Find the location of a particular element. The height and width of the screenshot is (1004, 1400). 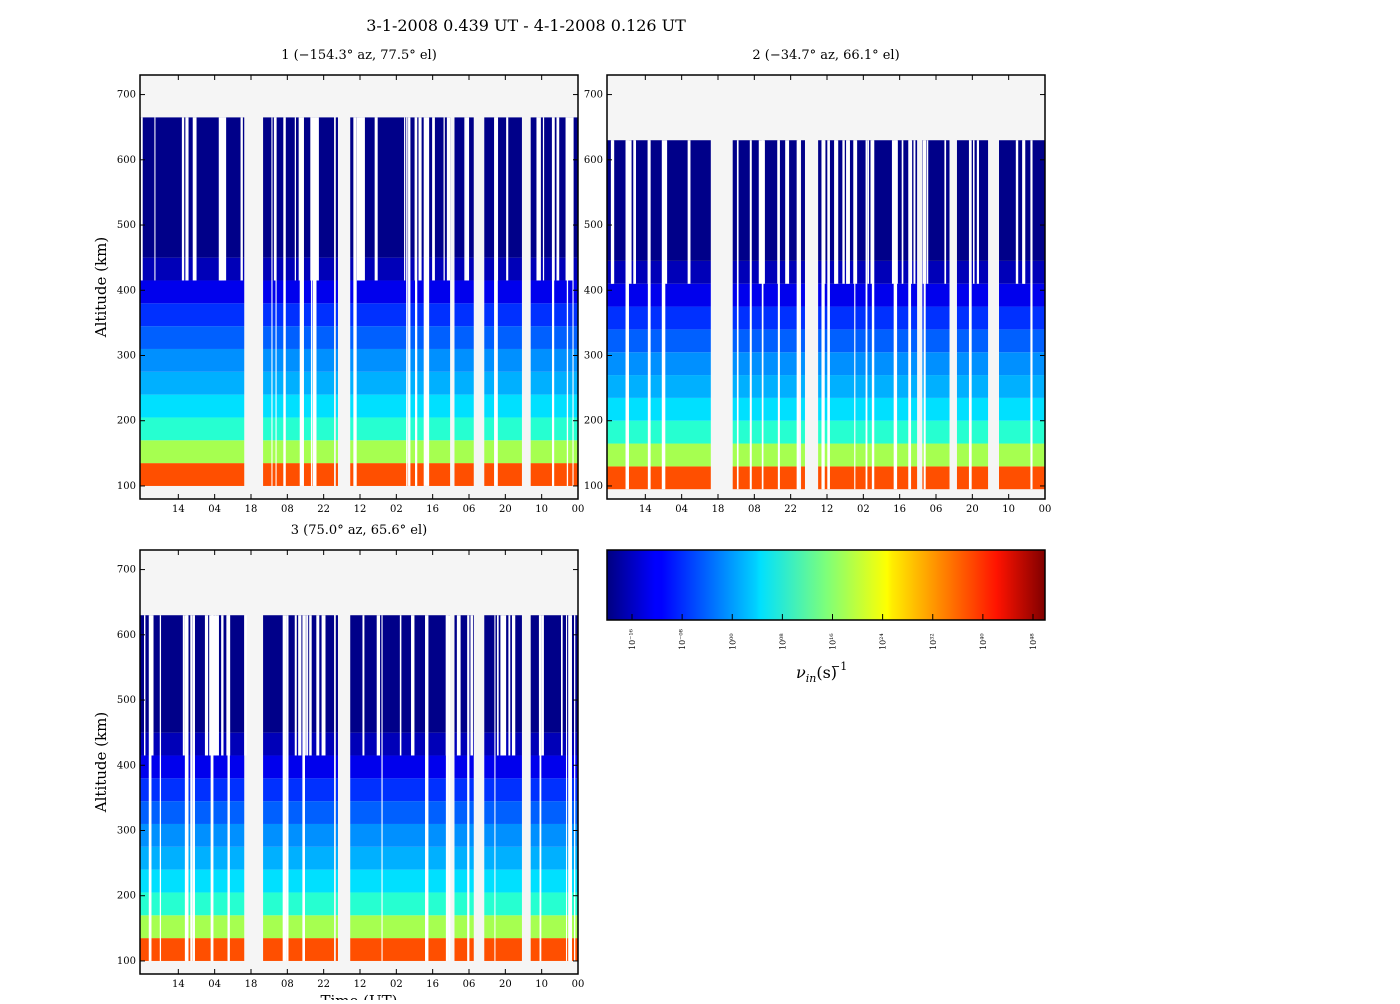

x-tick-label: 02 is located at coordinates (863, 509).